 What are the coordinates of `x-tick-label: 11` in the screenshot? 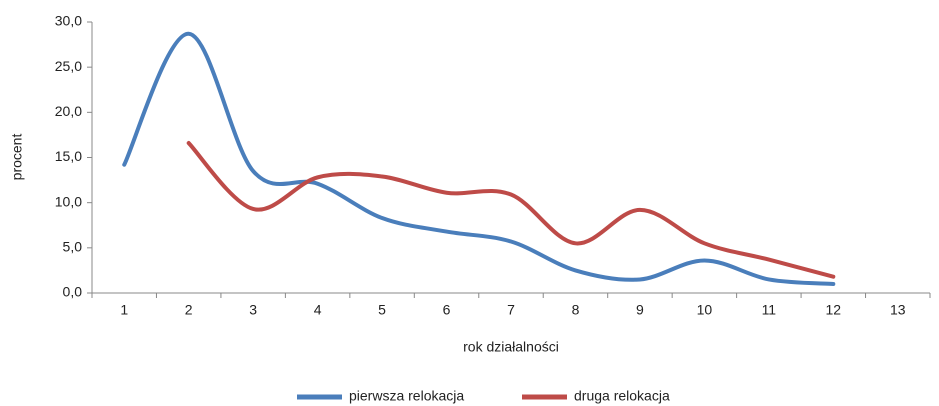 It's located at (769, 310).